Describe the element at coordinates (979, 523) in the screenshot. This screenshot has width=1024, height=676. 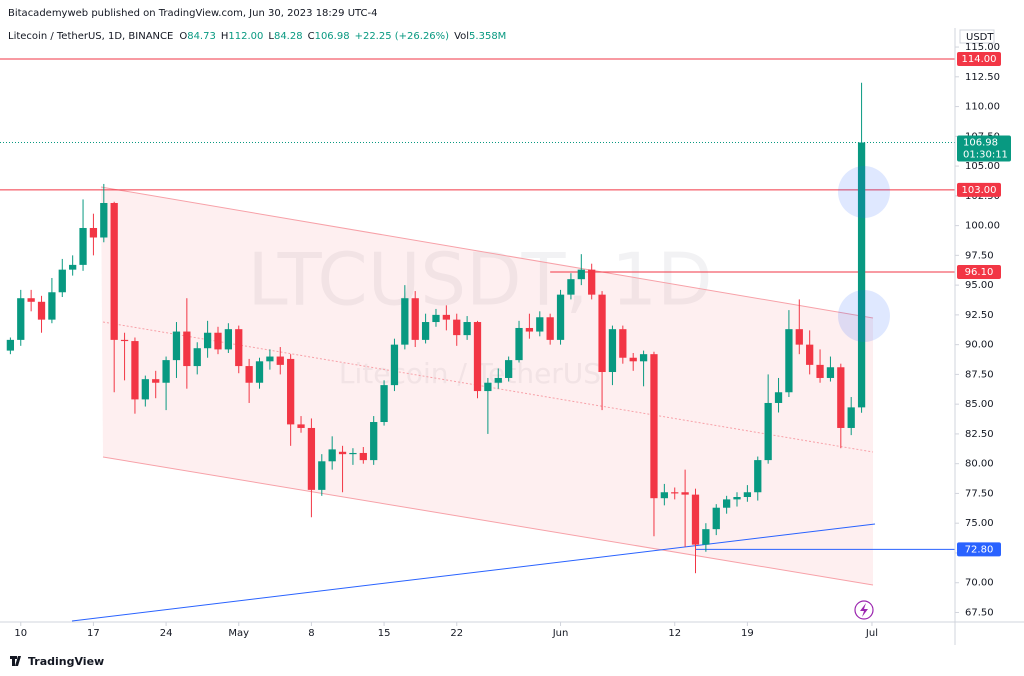
I see `y-tick-label: 75.00` at that location.